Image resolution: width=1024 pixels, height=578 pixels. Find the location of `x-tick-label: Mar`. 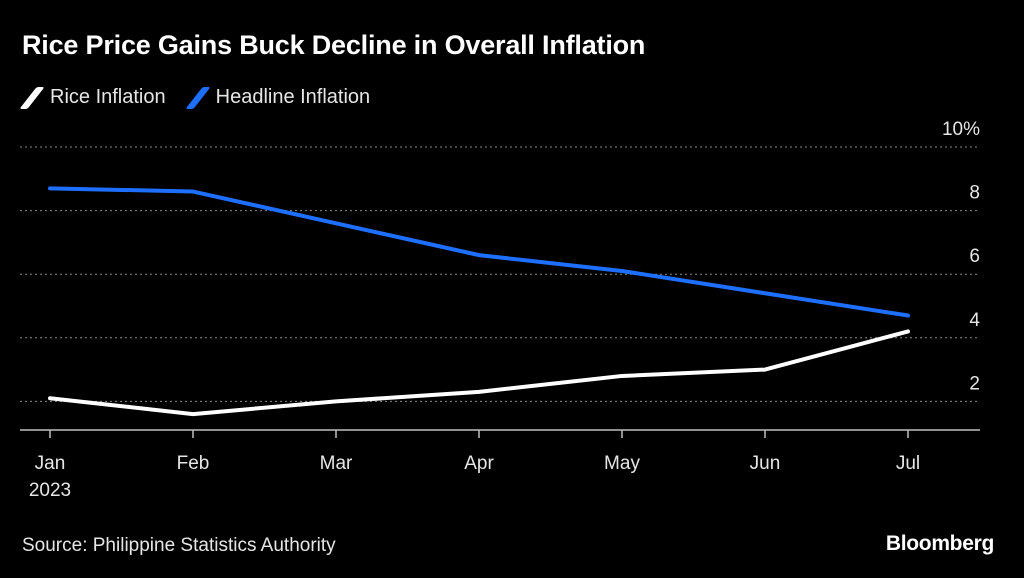

x-tick-label: Mar is located at coordinates (336, 463).